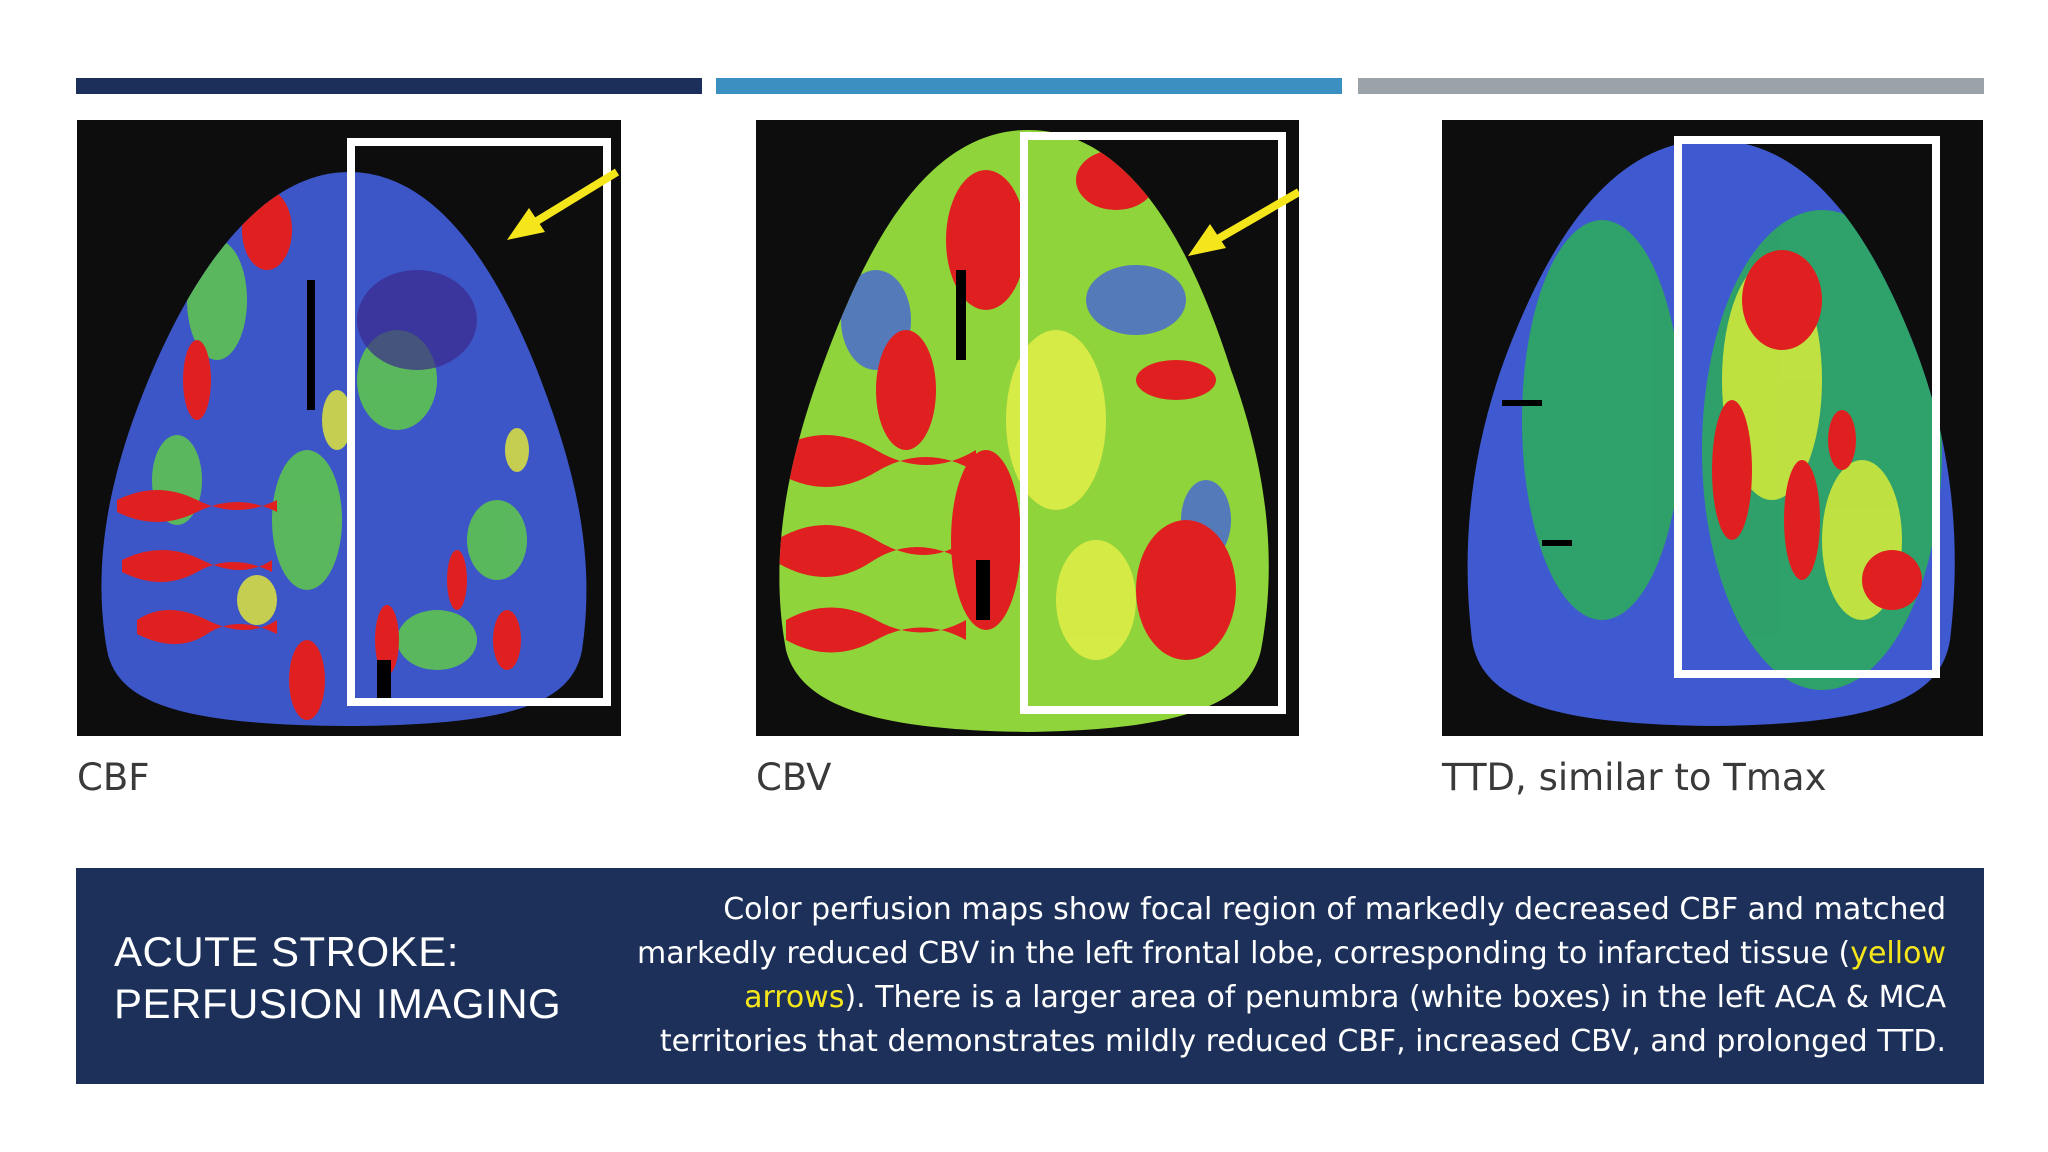  I want to click on cbv-perfusion-map, so click(1027, 428).